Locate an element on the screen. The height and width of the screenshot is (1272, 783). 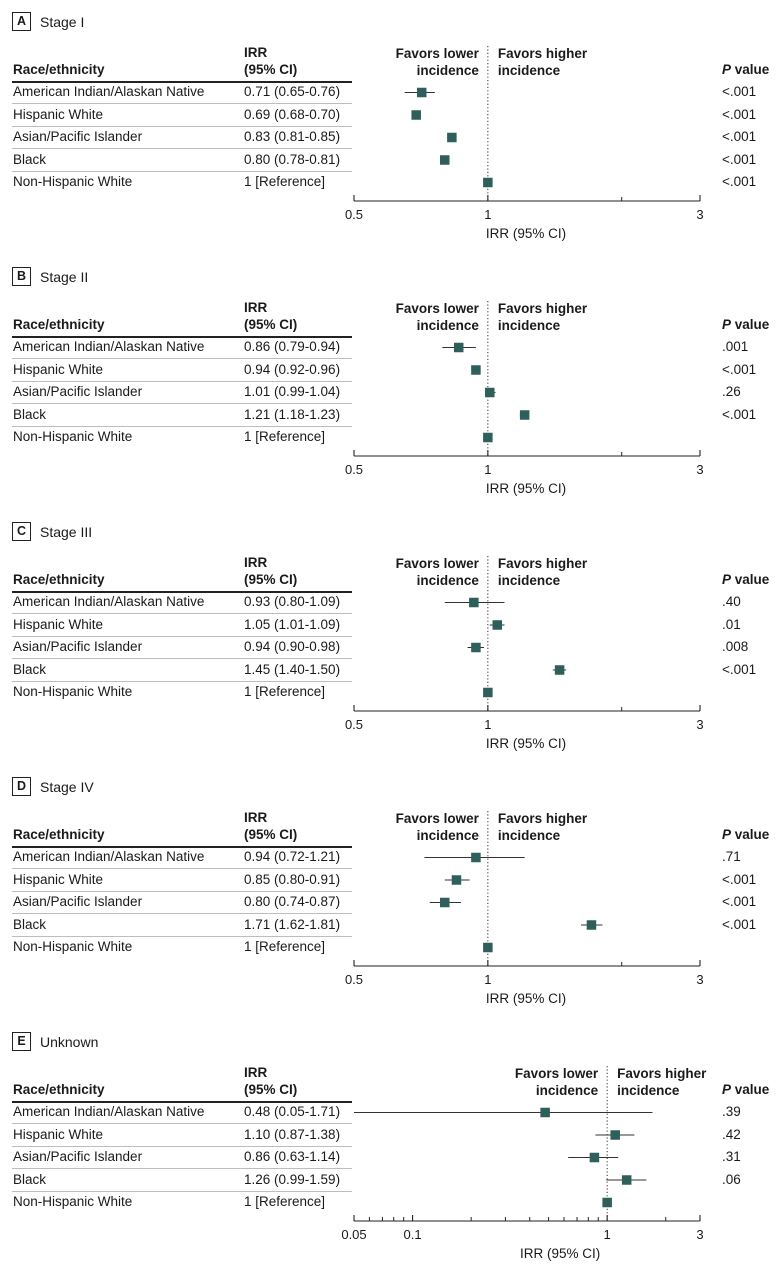
panel-letter: C is located at coordinates (21, 531).